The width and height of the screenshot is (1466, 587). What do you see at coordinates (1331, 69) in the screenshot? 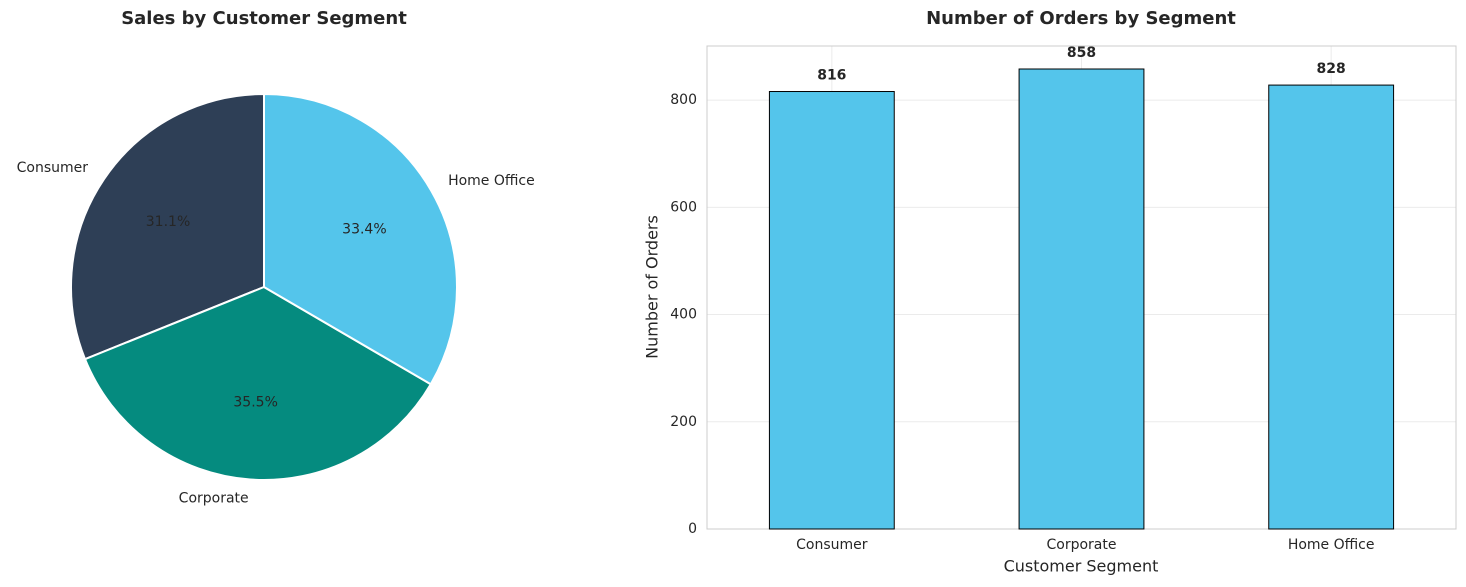
I see `value-label: 828` at bounding box center [1331, 69].